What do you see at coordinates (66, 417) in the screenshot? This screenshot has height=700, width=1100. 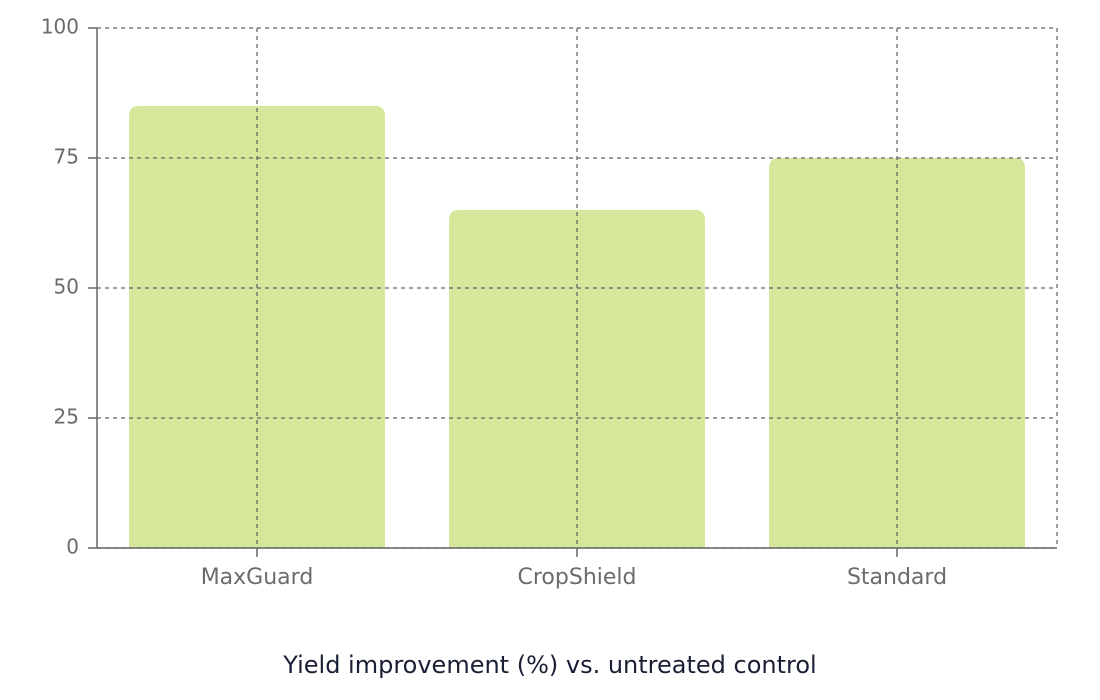 I see `y-tick-label: 25` at bounding box center [66, 417].